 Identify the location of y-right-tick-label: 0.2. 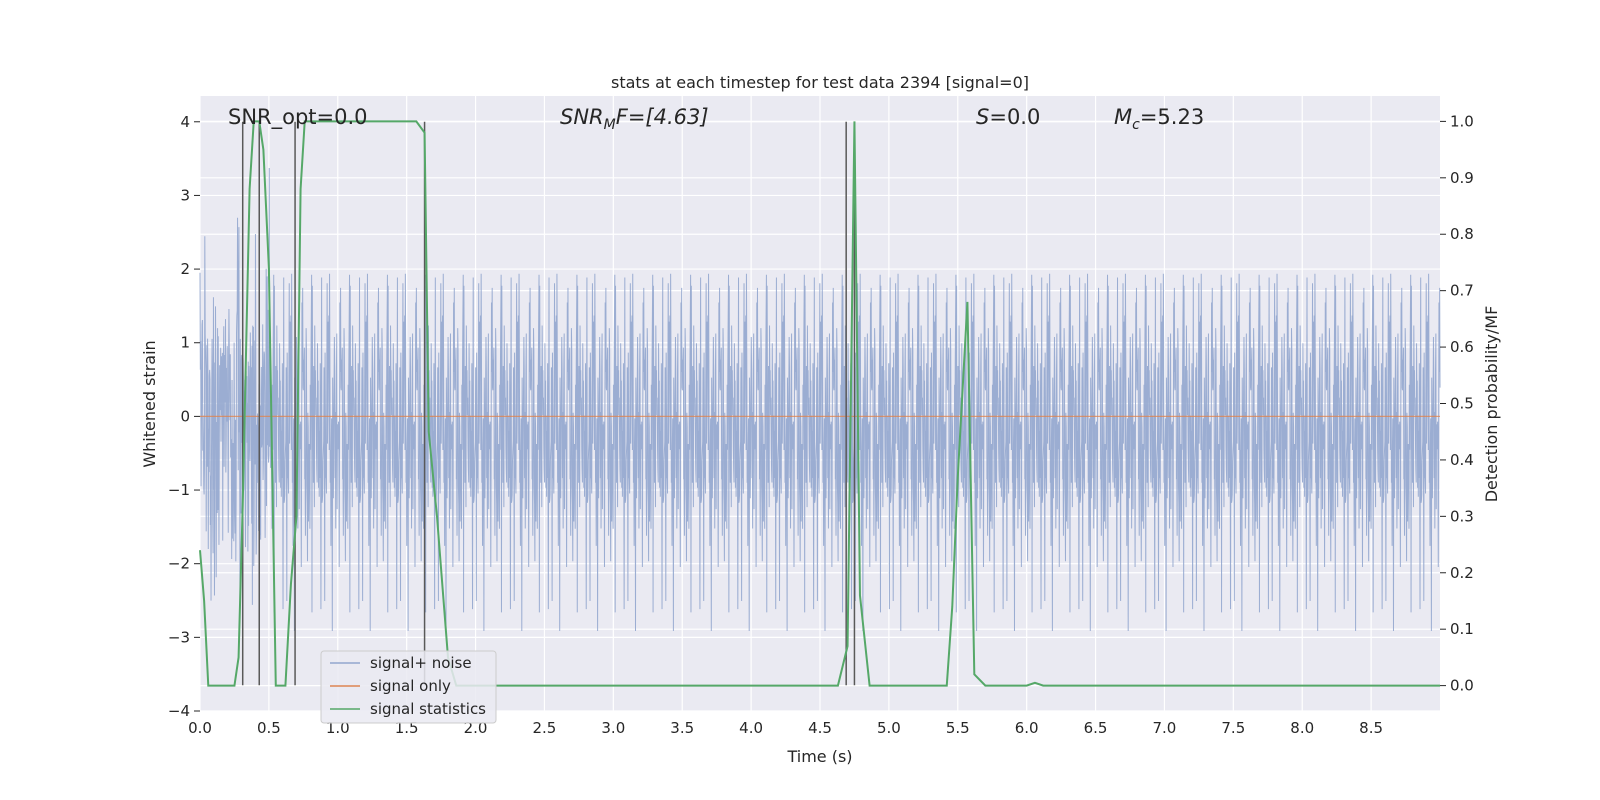
(1462, 573).